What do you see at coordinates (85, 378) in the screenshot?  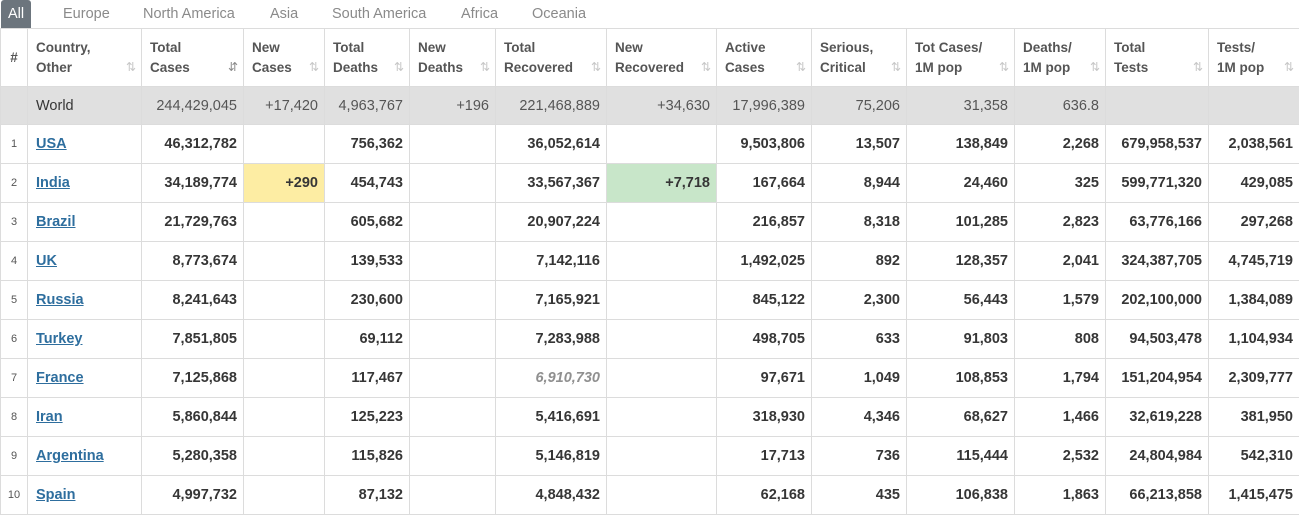 I see `cell-country-other: France` at bounding box center [85, 378].